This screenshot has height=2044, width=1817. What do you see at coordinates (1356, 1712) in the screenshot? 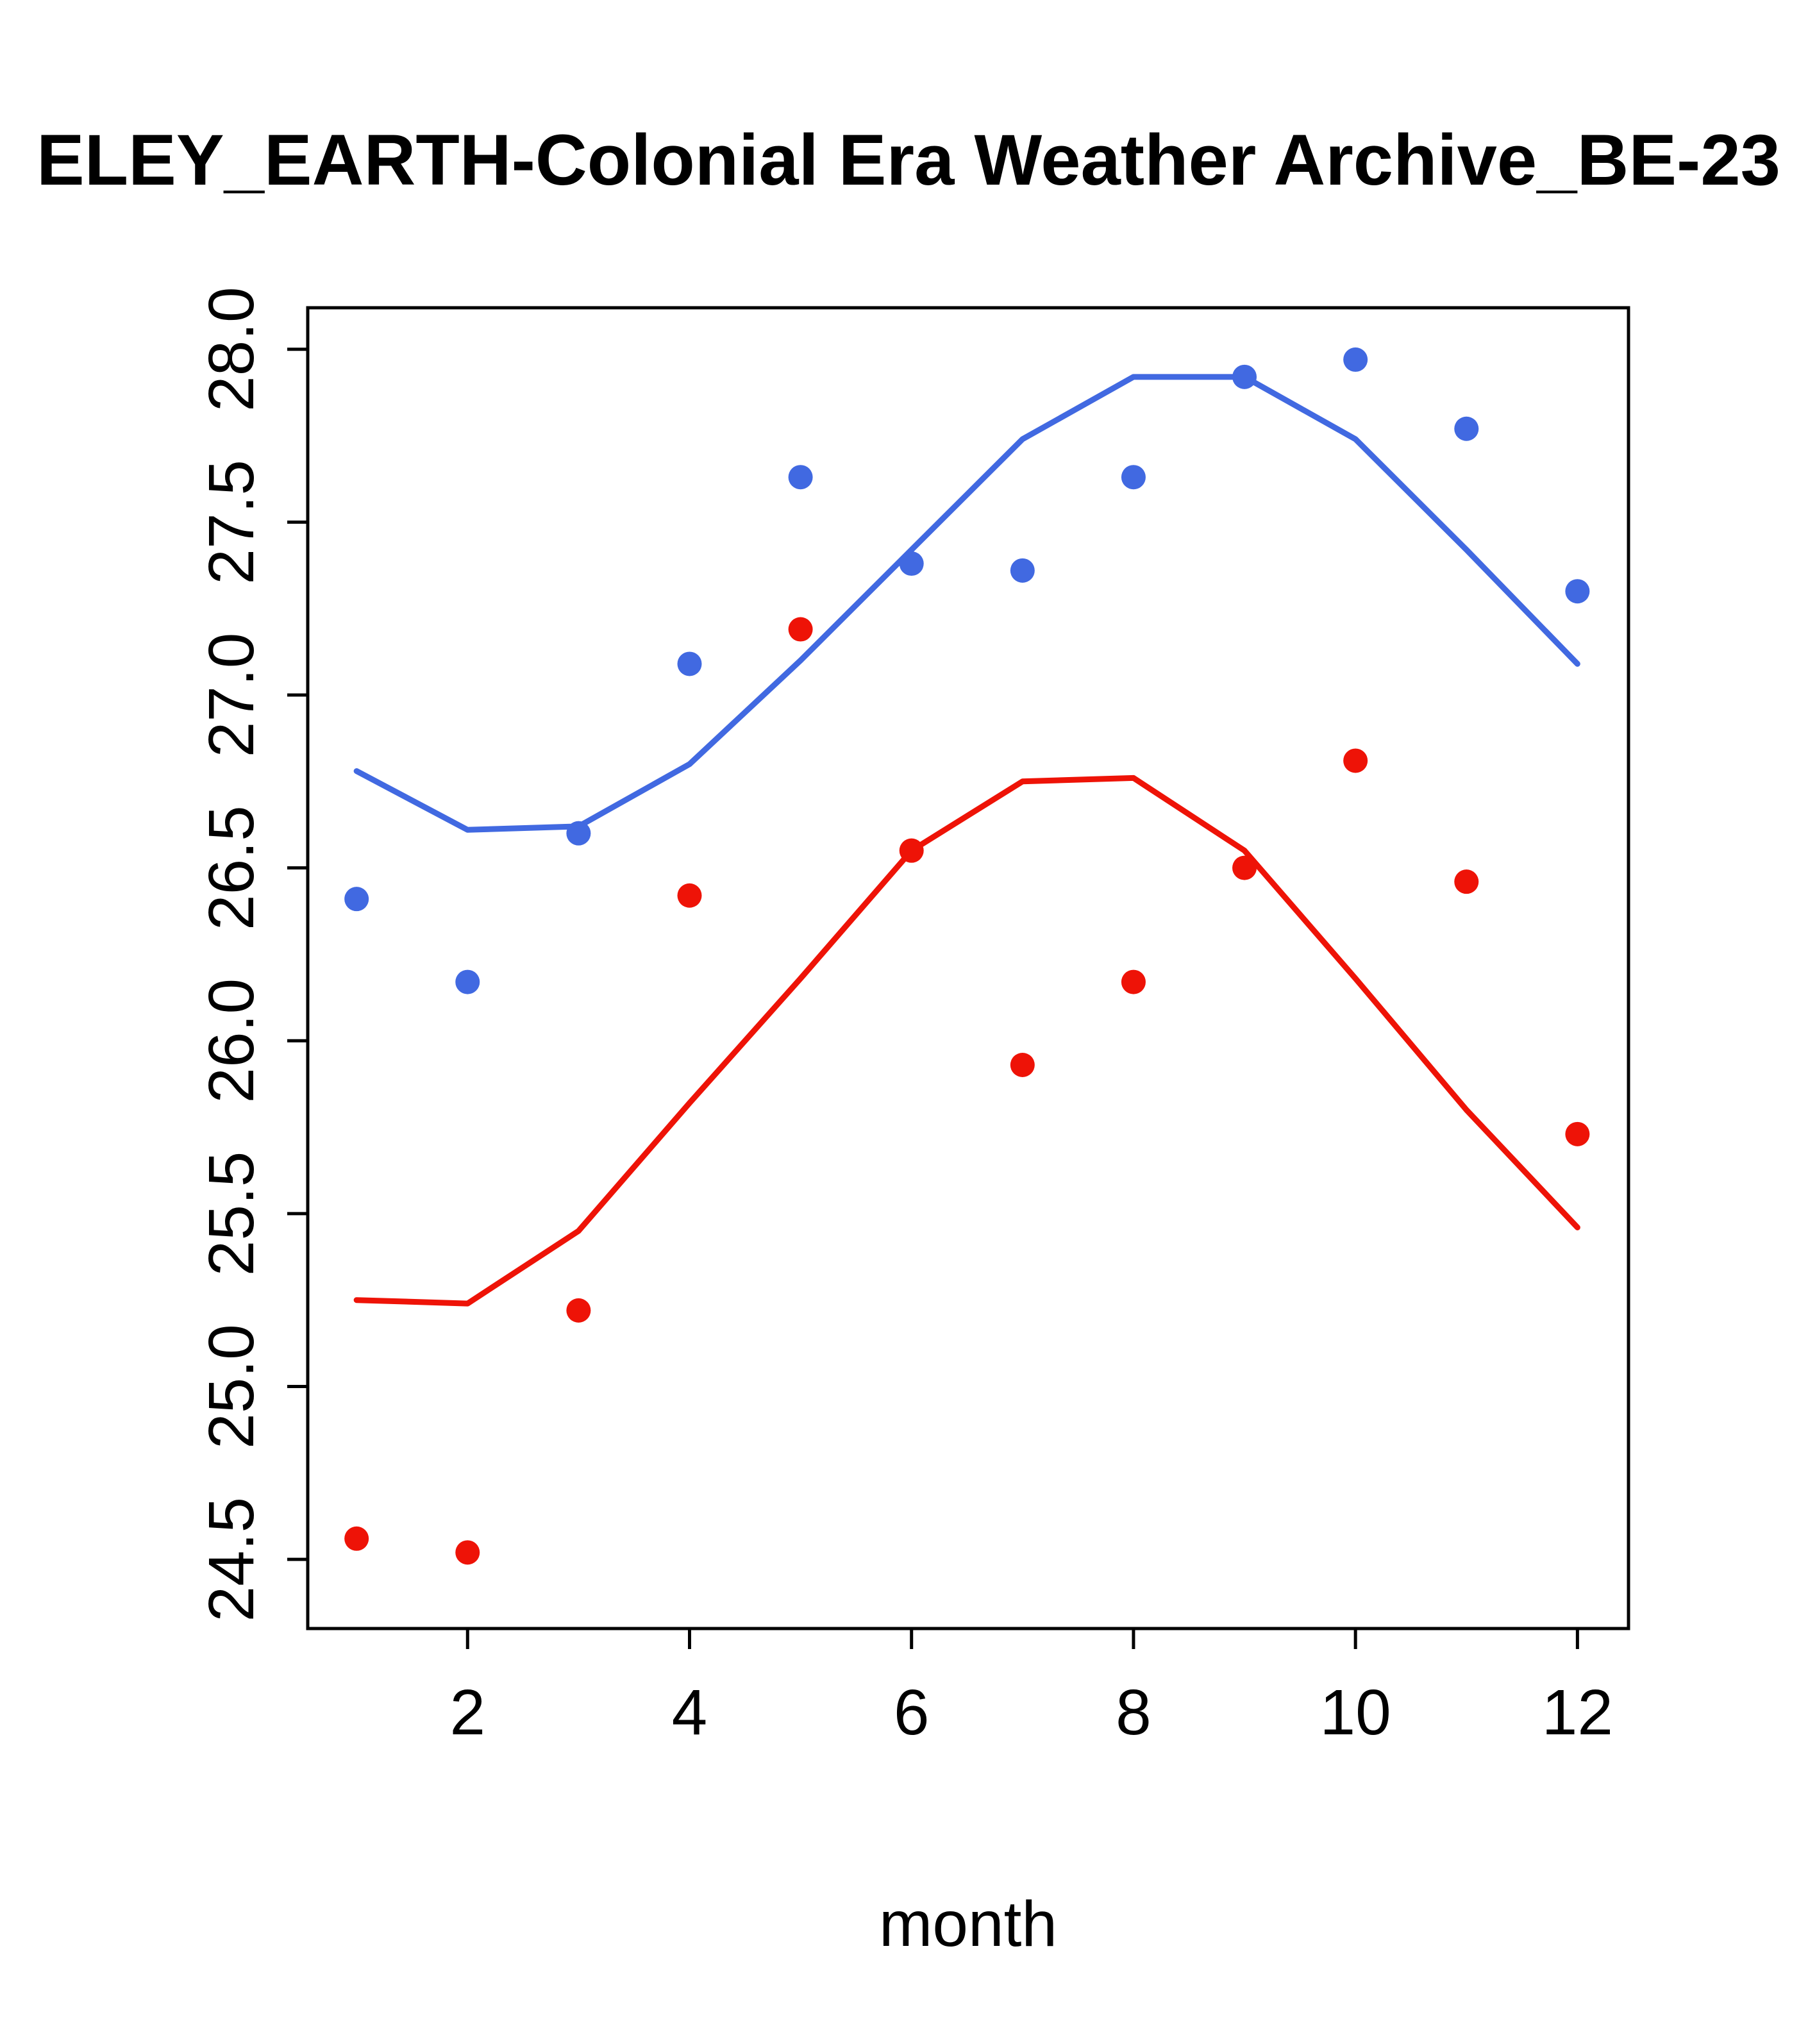
I see `x-tick-label: 10` at bounding box center [1356, 1712].